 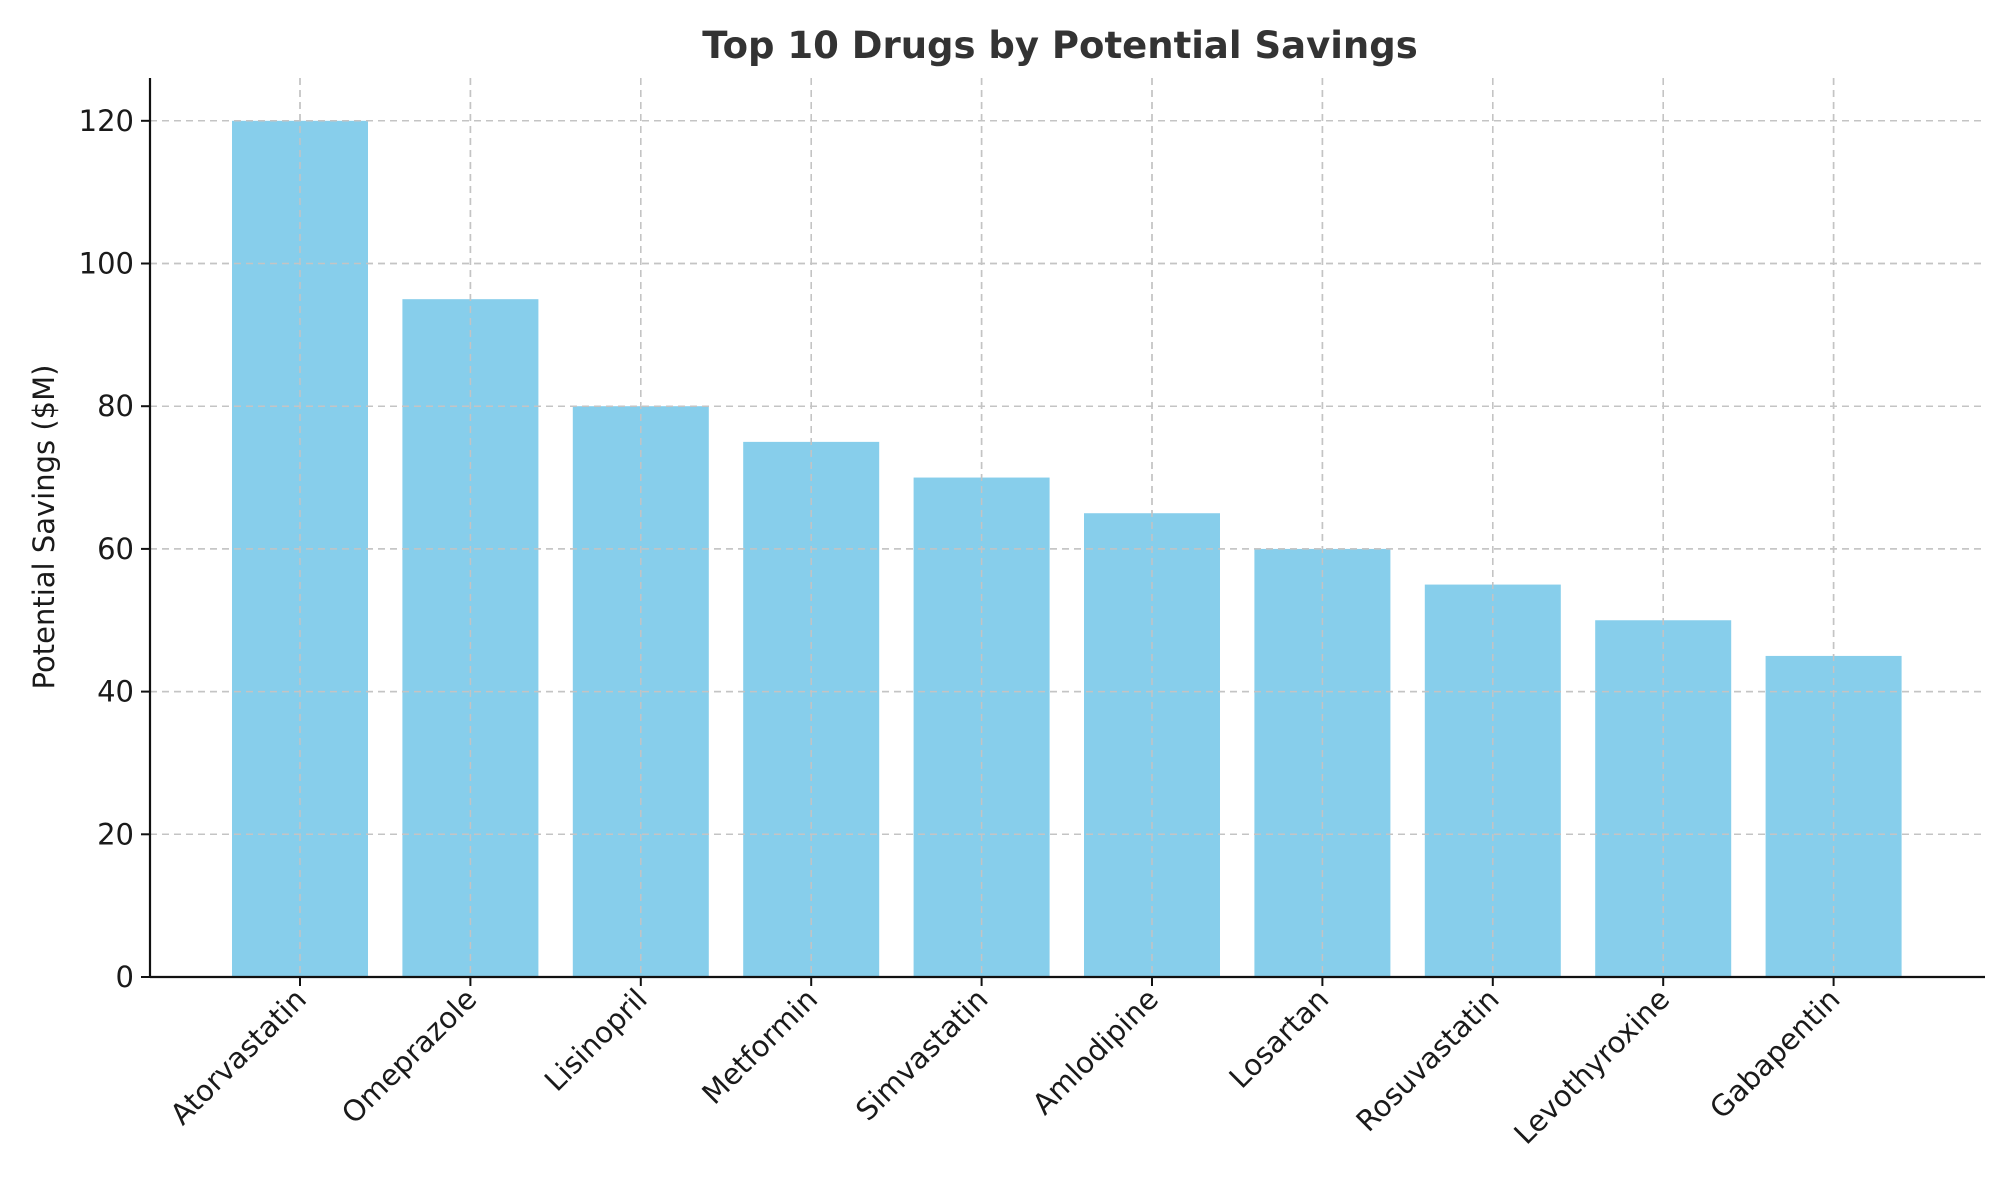 I want to click on x-tick-label-simvastatin: Simvastatin, so click(x=921, y=1054).